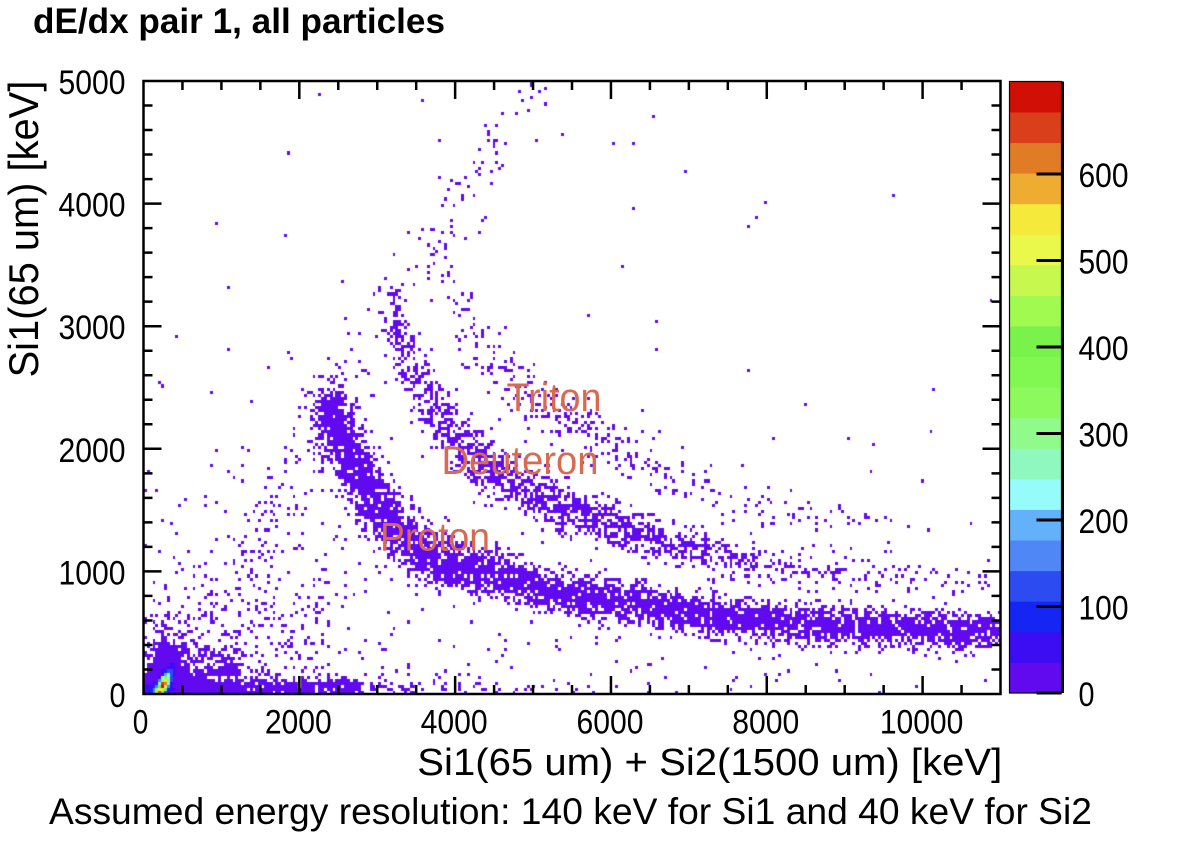 Image resolution: width=1181 pixels, height=847 pixels. I want to click on svg-text: dE/dx pair 1, all particles, so click(239, 21).